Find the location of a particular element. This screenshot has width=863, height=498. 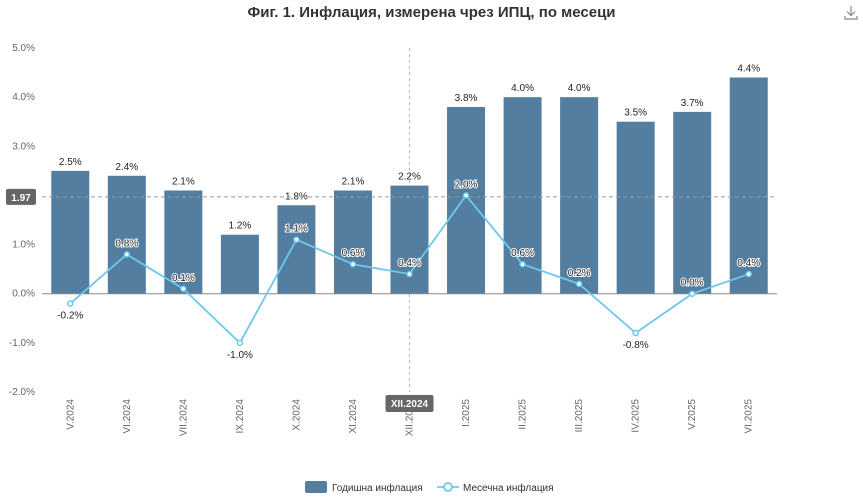

download-icon is located at coordinates (851, 13).